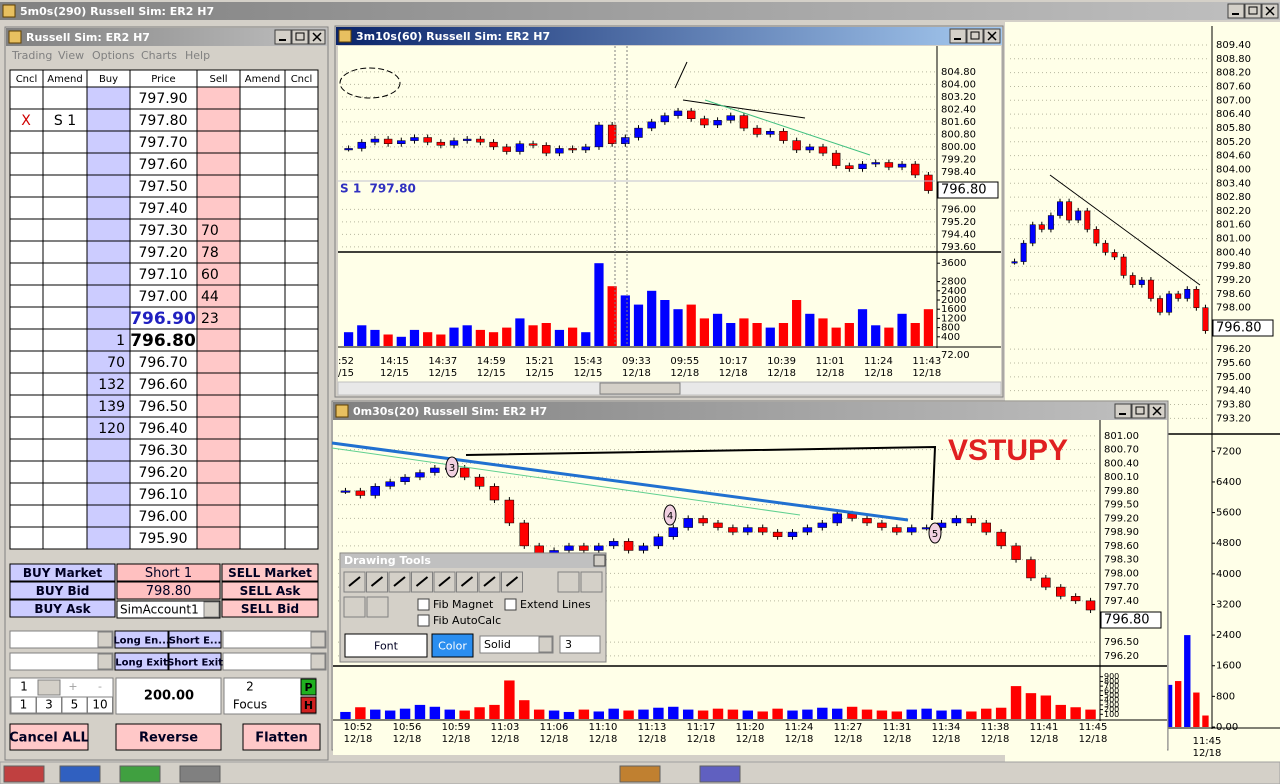 The height and width of the screenshot is (784, 1280). Describe the element at coordinates (31, 55) in the screenshot. I see `menu-item: Trading` at that location.